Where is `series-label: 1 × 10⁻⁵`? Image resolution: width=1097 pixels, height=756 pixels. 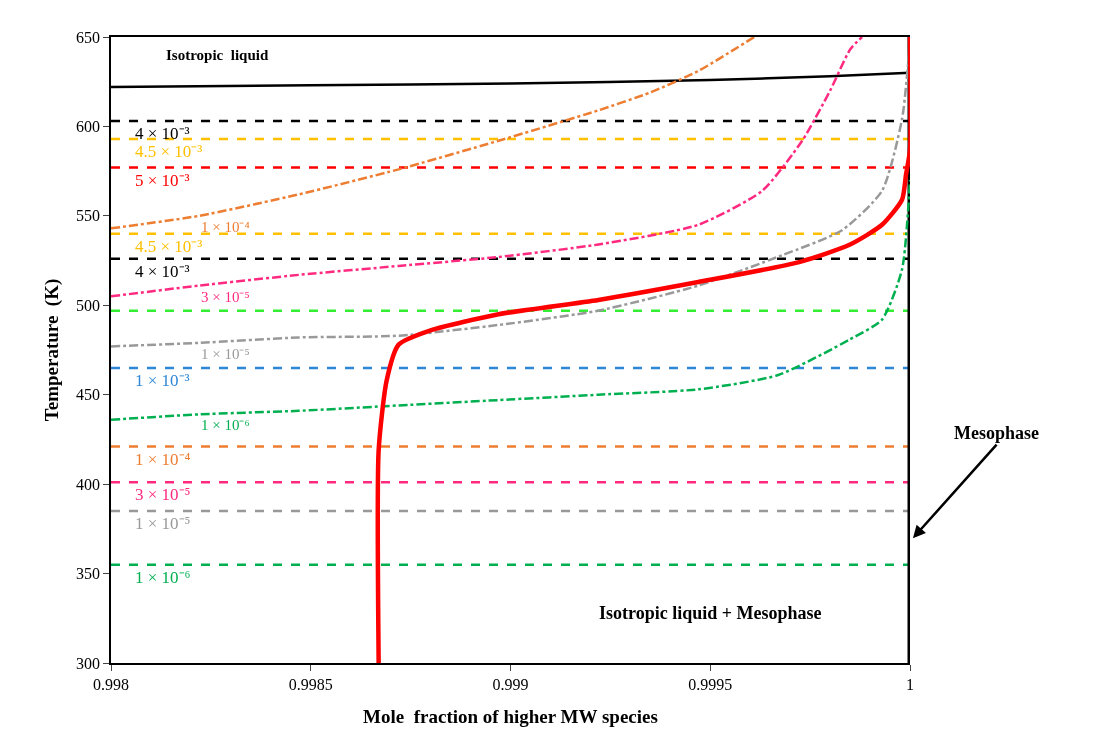
series-label: 1 × 10⁻⁵ is located at coordinates (225, 354).